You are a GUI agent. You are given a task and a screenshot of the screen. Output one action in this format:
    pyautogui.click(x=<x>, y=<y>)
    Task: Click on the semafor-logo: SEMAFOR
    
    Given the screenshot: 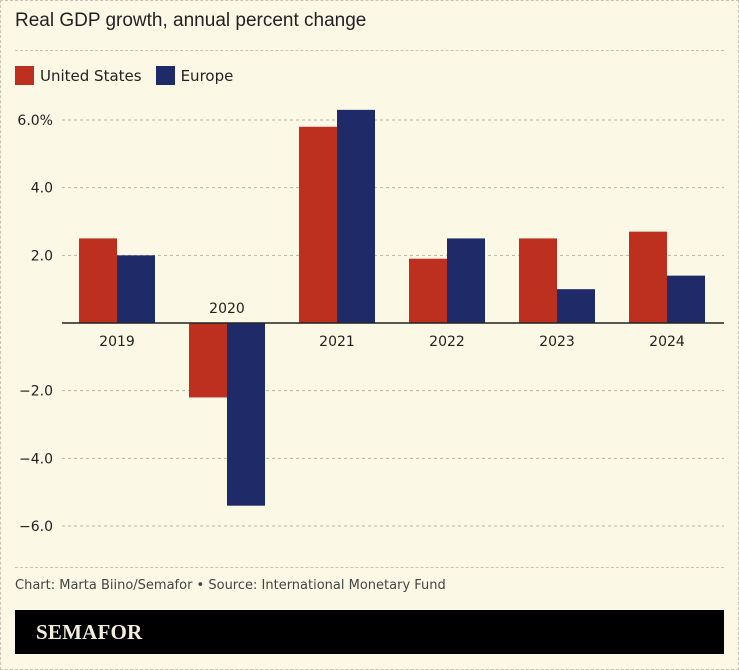 What is the action you would take?
    pyautogui.click(x=89, y=631)
    